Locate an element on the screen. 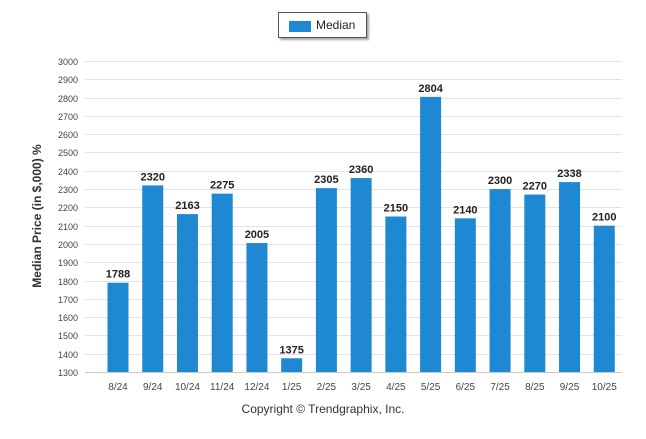 This screenshot has width=646, height=439. y-tick-label: 2100 is located at coordinates (68, 227).